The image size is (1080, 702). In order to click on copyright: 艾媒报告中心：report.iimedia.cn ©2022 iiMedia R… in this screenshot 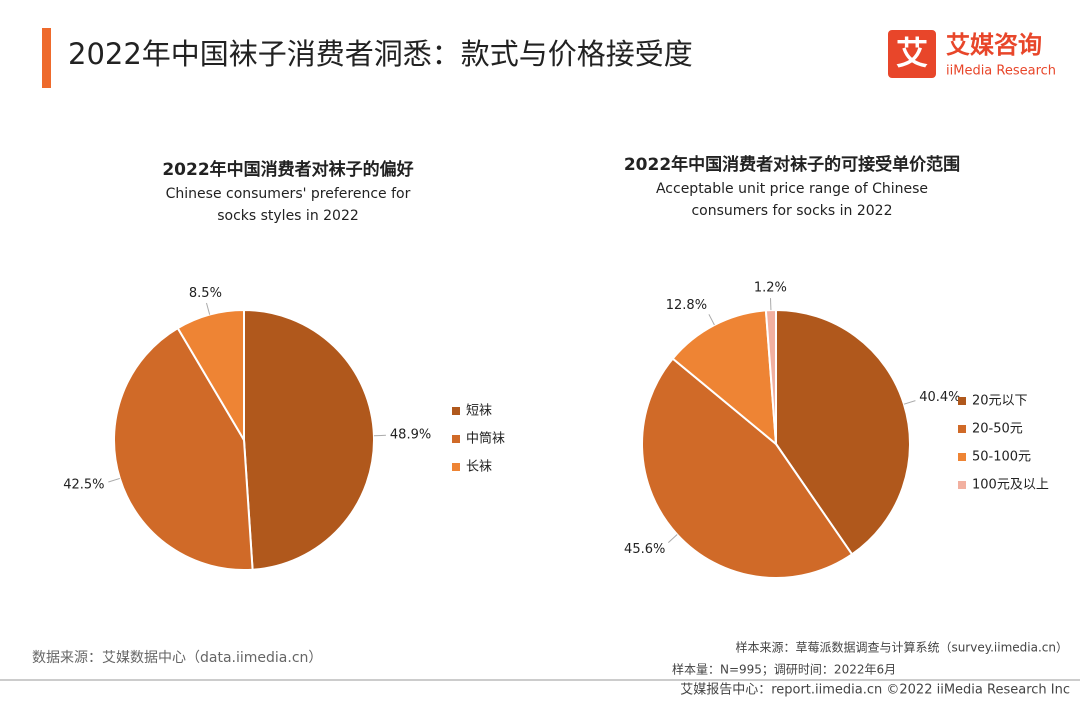, I will do `click(875, 690)`.